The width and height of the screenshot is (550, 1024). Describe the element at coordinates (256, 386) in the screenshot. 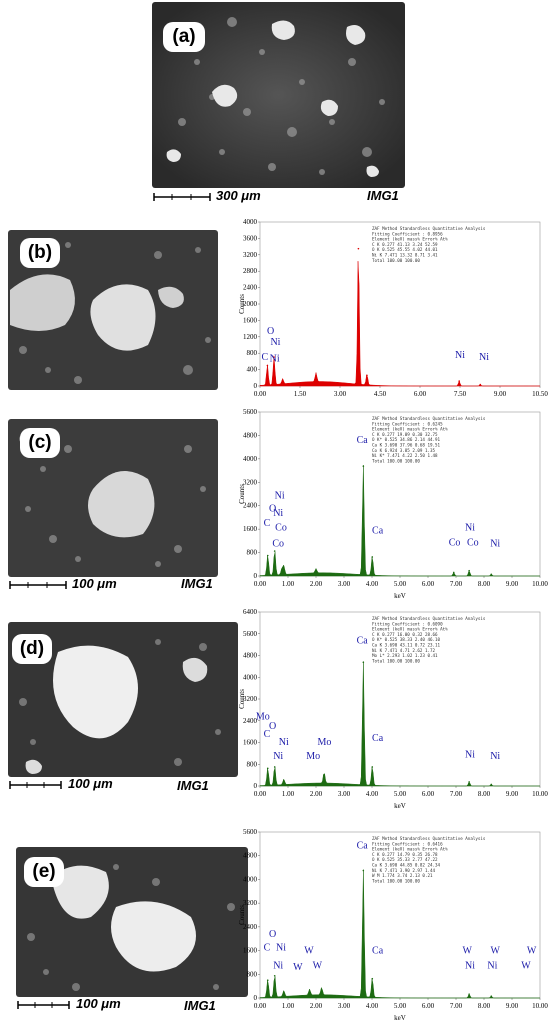

I see `y-tick-label: 0` at that location.